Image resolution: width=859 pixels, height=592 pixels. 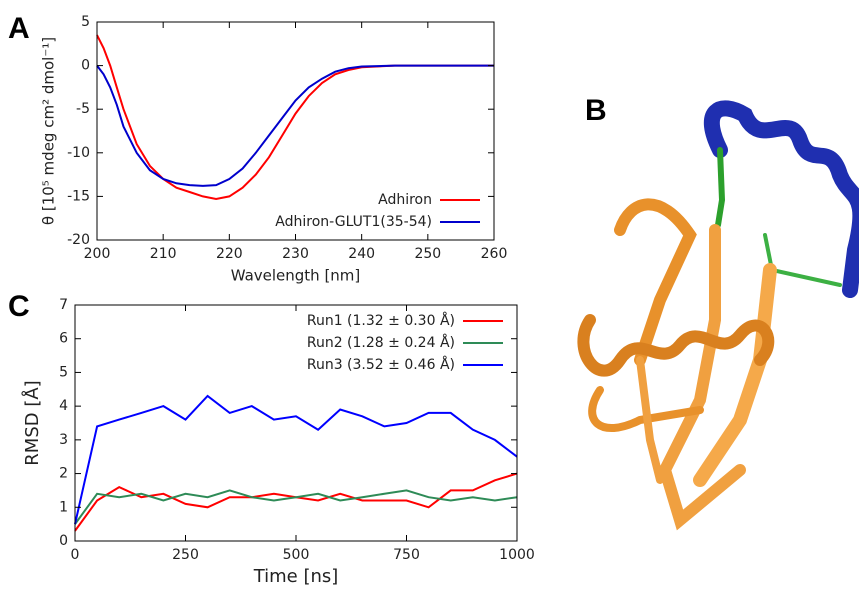 I want to click on x-tick-label: 1000, so click(x=517, y=555).